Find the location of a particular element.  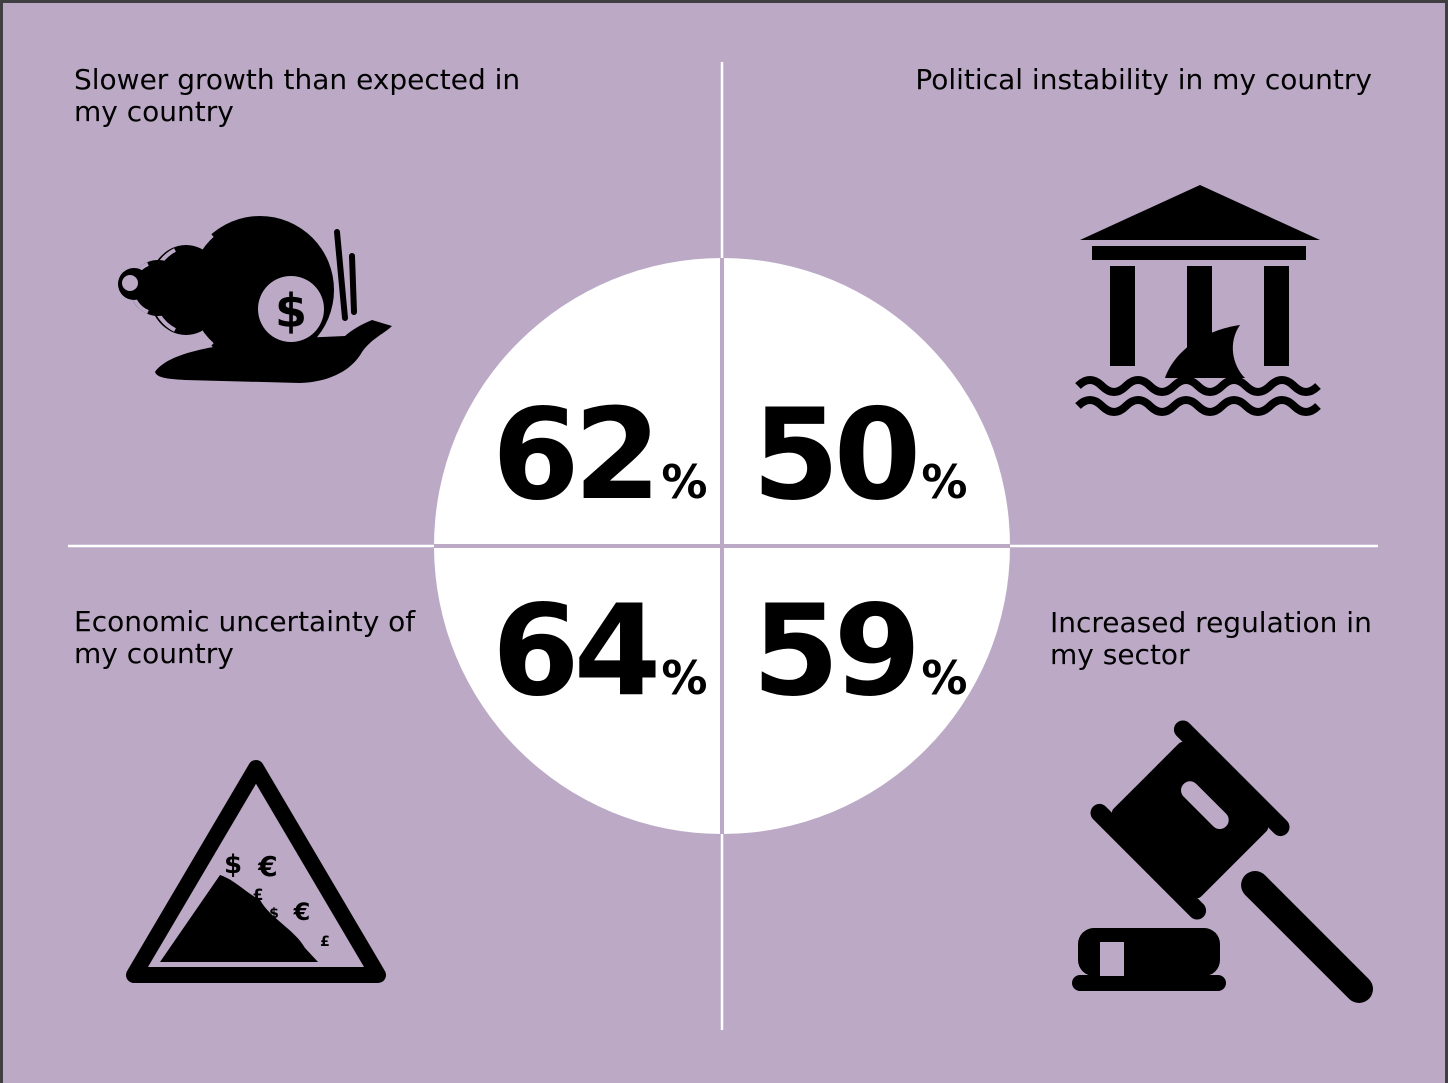

stat-political-instability: 50% is located at coordinates (859, 455).